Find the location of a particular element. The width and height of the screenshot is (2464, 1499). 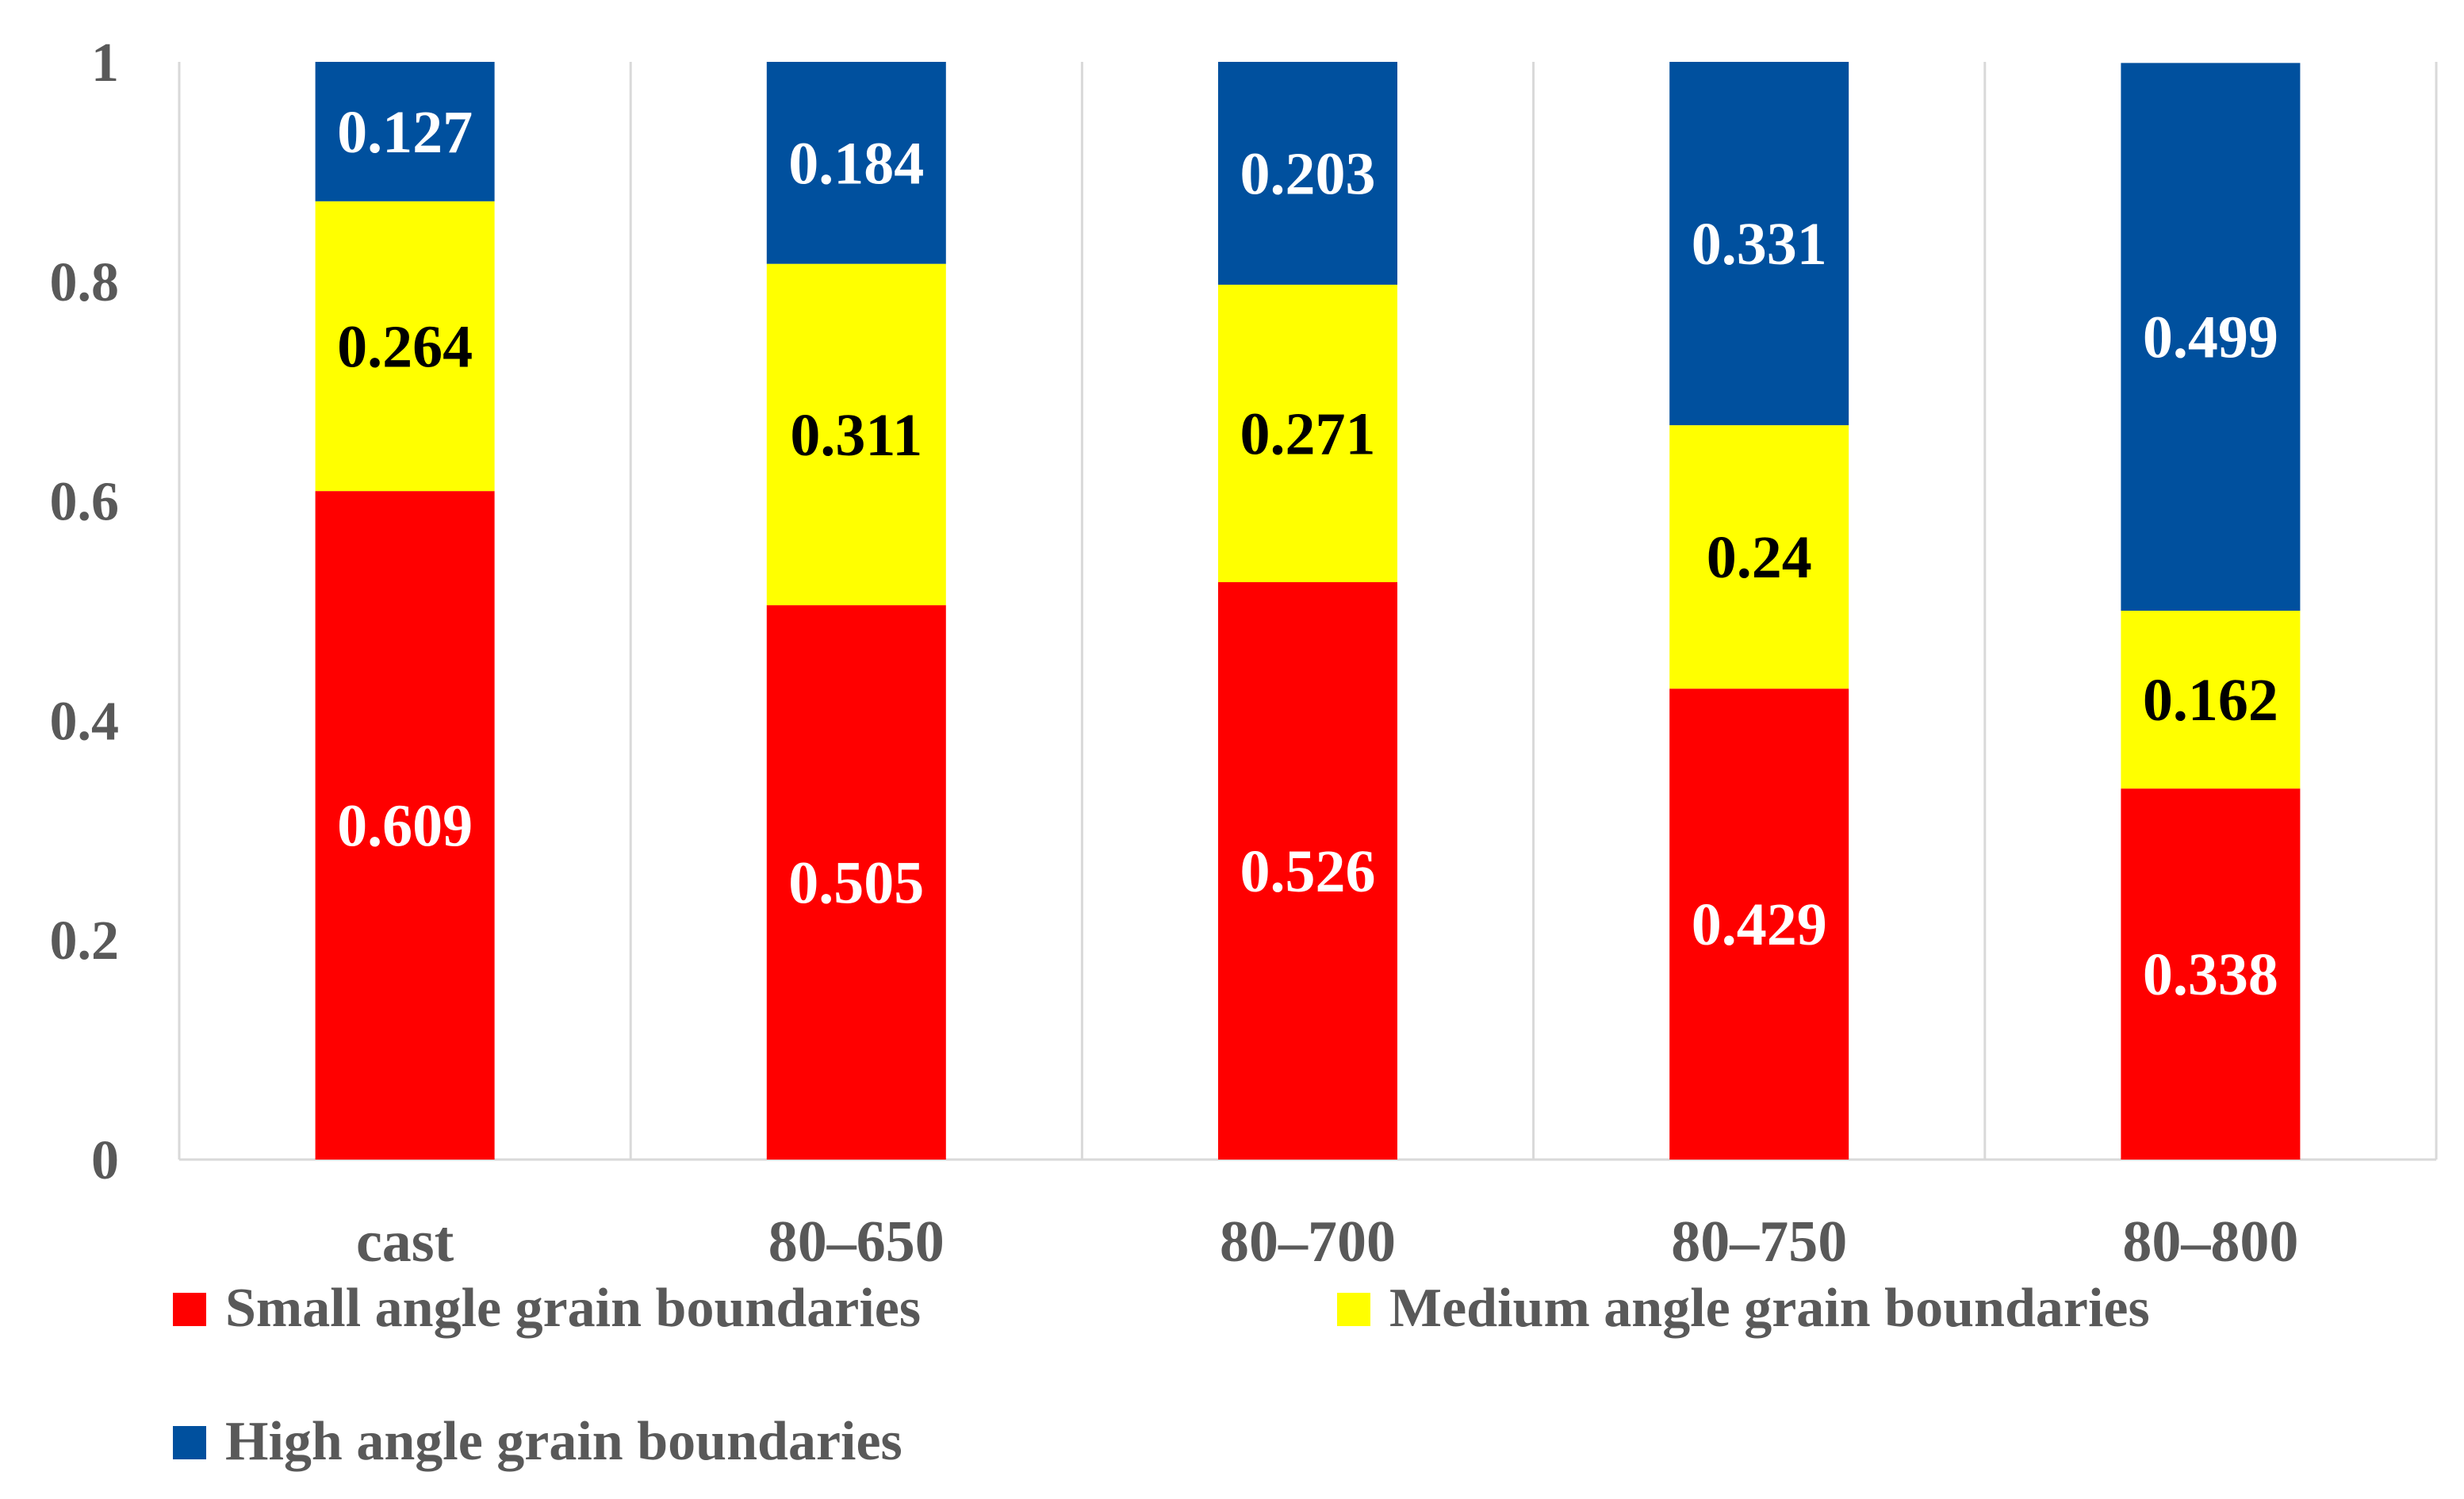

data-label-high-angle-grain-boundaries: 0.331 is located at coordinates (1759, 244).